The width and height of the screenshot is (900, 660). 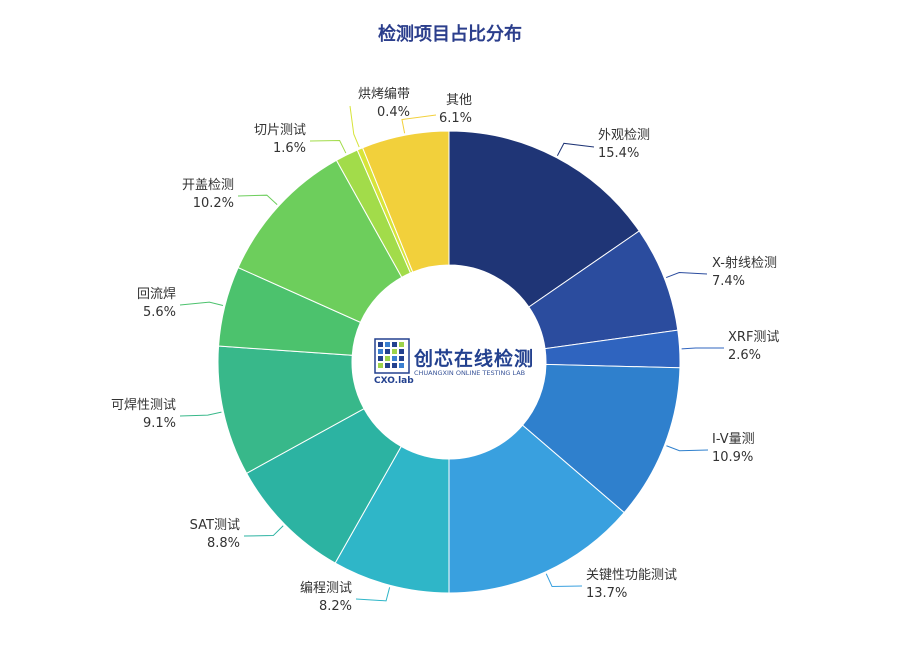 I want to click on slice-label-name-6: SAT测试, so click(x=215, y=525).